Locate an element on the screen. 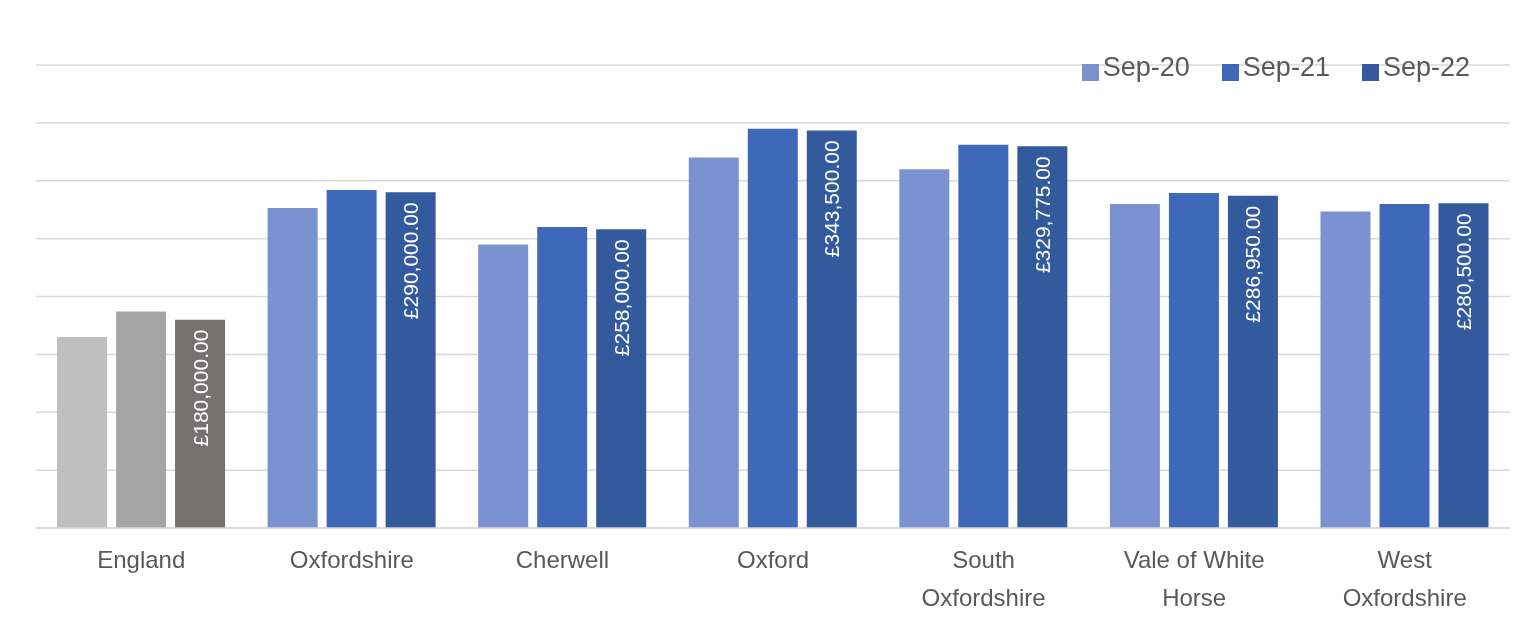 Image resolution: width=1524 pixels, height=636 pixels. data-label: £290,000.00 is located at coordinates (411, 261).